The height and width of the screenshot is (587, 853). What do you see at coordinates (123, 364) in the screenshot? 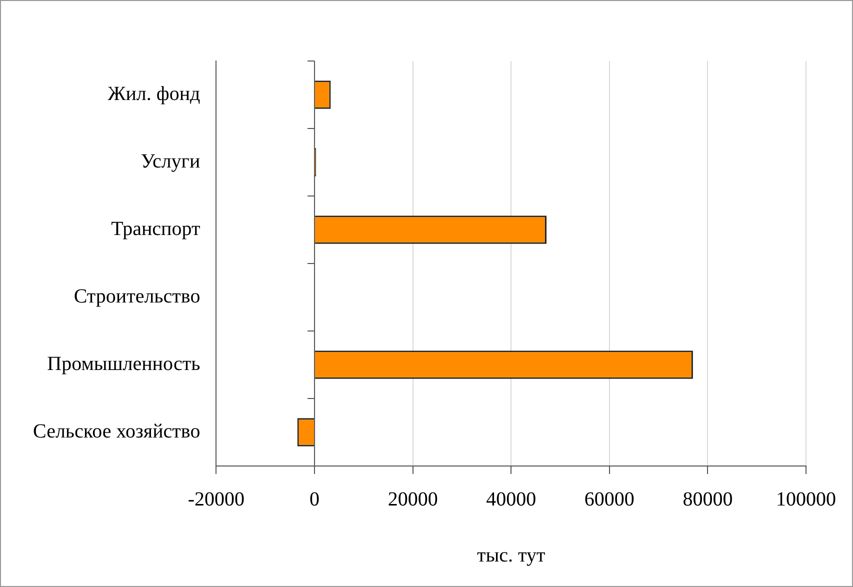
I see `y-tick-label: Промышленность` at bounding box center [123, 364].